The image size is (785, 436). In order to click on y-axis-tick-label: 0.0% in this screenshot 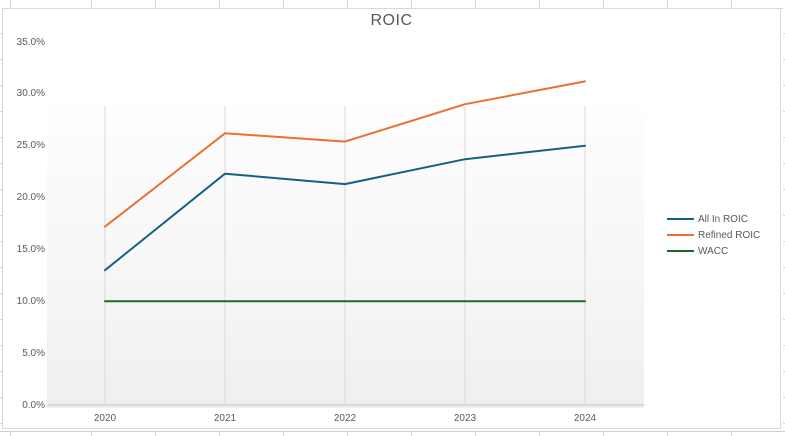, I will do `click(33, 405)`.